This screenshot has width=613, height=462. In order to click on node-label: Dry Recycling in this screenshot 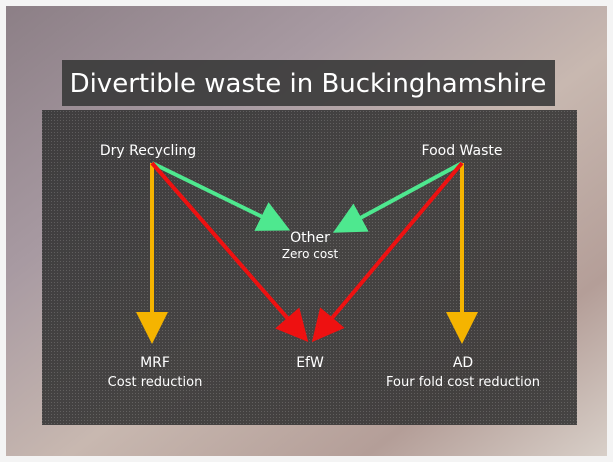, I will do `click(148, 151)`.